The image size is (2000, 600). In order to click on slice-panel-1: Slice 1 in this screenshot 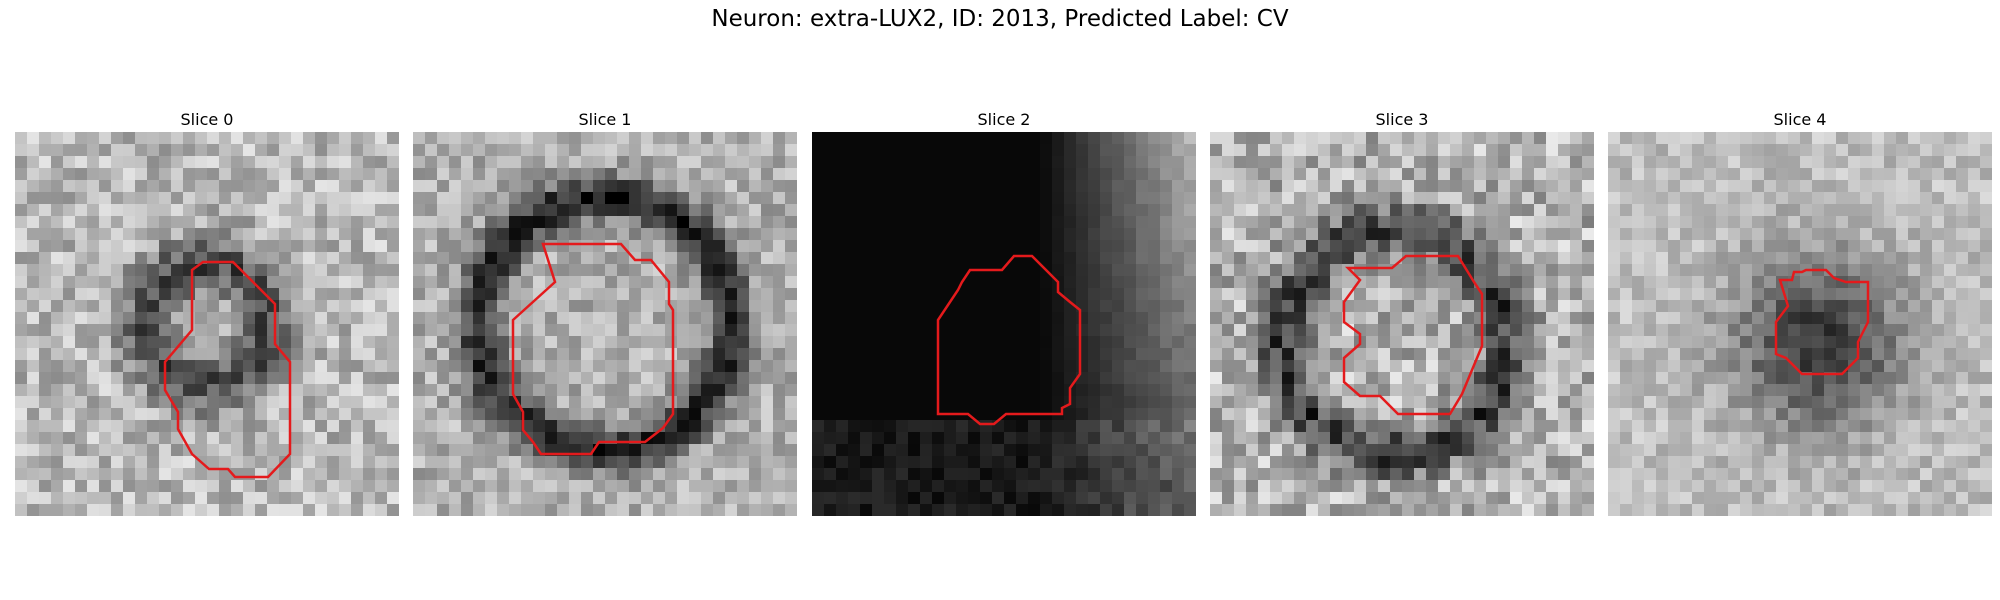, I will do `click(605, 312)`.